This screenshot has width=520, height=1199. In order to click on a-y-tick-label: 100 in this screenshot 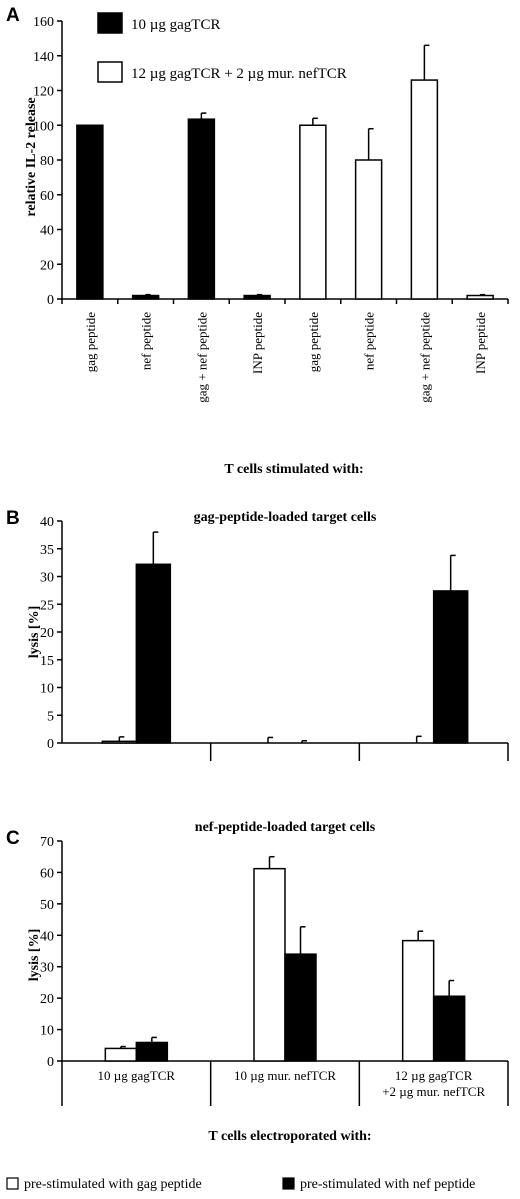, I will do `click(43, 126)`.